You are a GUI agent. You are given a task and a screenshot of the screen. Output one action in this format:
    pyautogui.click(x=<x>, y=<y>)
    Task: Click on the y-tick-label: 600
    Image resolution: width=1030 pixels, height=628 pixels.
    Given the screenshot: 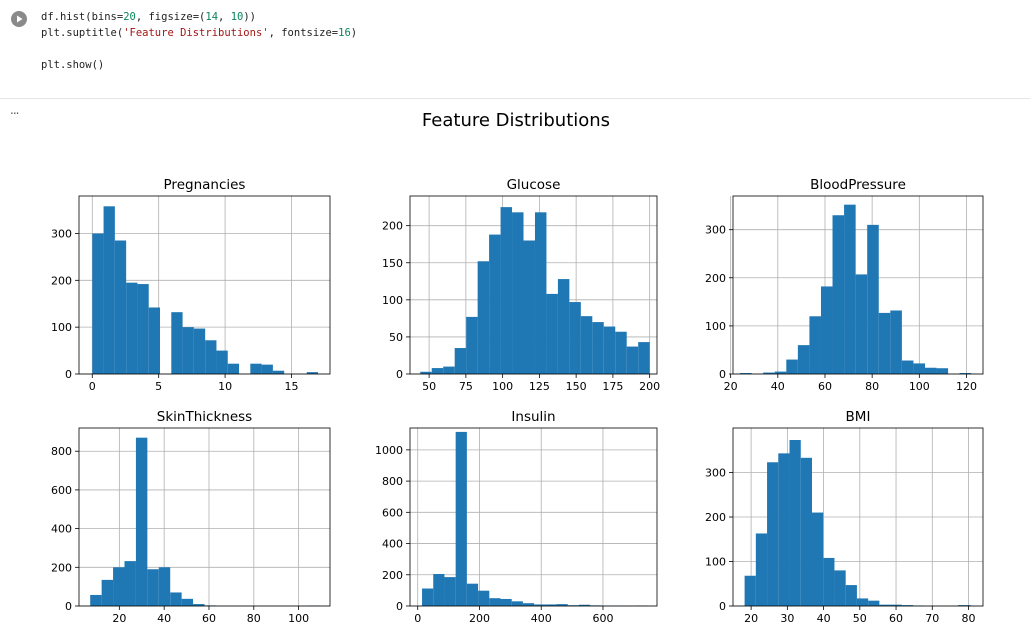 What is the action you would take?
    pyautogui.click(x=61, y=490)
    